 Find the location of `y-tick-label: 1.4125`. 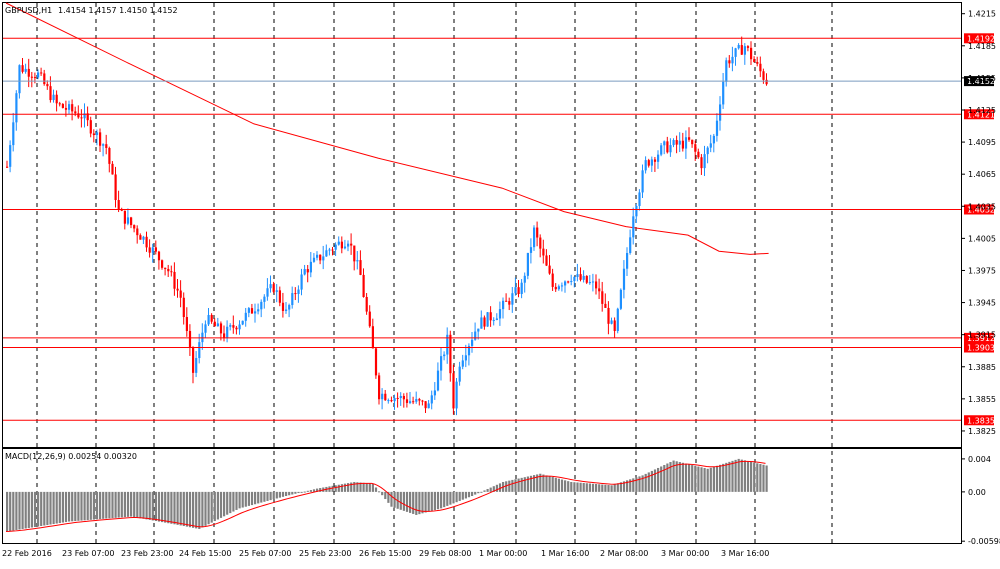

y-tick-label: 1.4125 is located at coordinates (982, 110).